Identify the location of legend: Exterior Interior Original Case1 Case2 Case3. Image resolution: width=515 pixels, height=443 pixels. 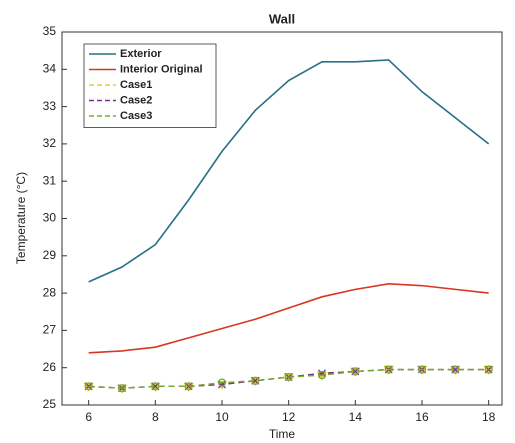
(150, 85).